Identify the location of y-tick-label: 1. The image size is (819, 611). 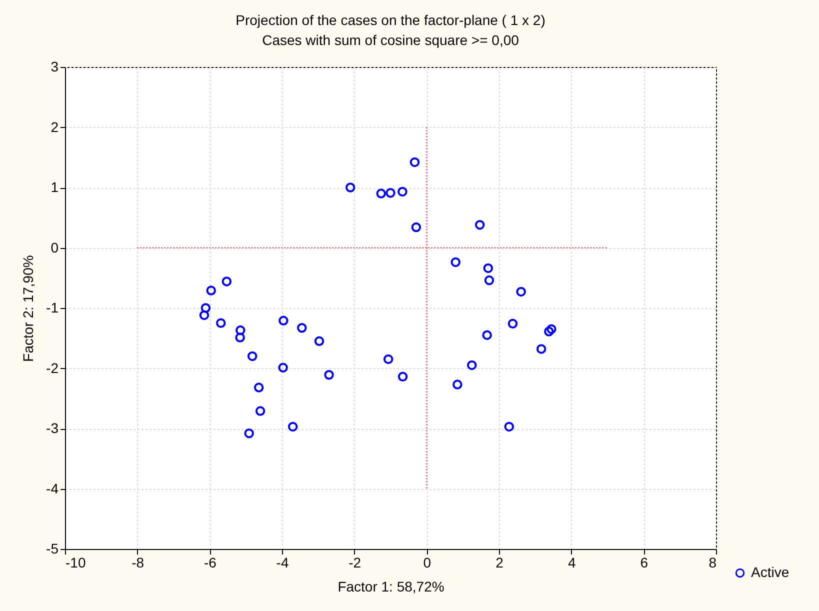
(54, 187).